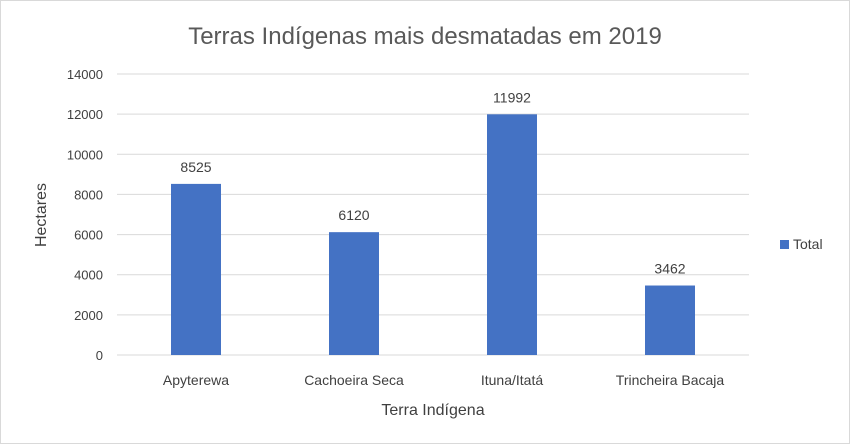 This screenshot has height=444, width=850. I want to click on x-category-label: Trincheira Bacaja, so click(670, 380).